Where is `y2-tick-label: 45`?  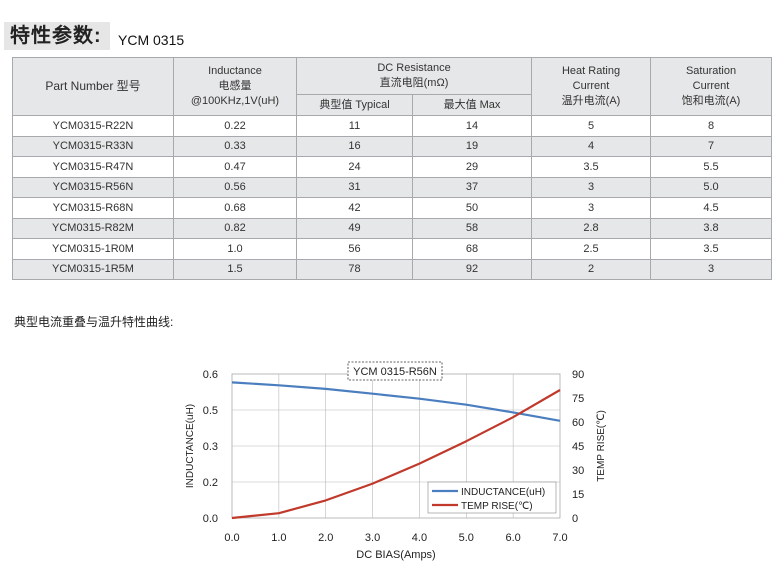 y2-tick-label: 45 is located at coordinates (578, 447).